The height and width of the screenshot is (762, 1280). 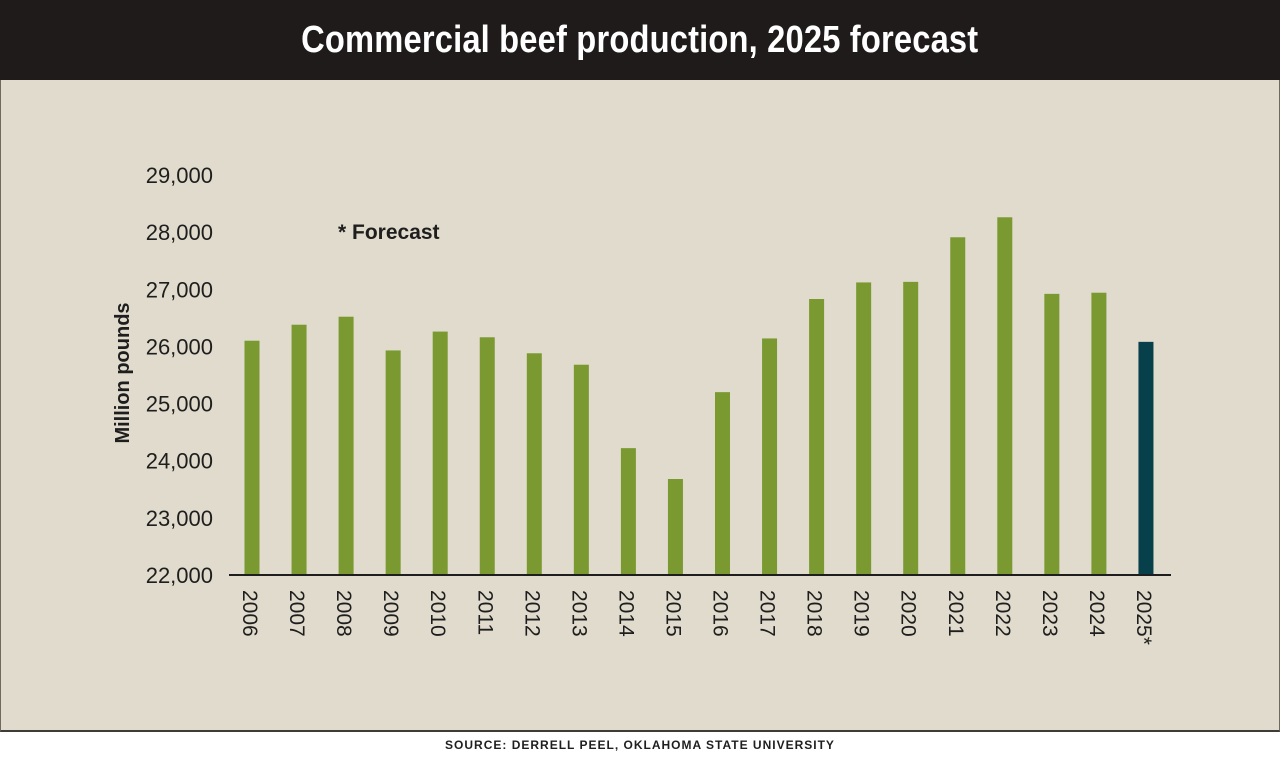 What do you see at coordinates (437, 613) in the screenshot?
I see `x-tick-label: 2010` at bounding box center [437, 613].